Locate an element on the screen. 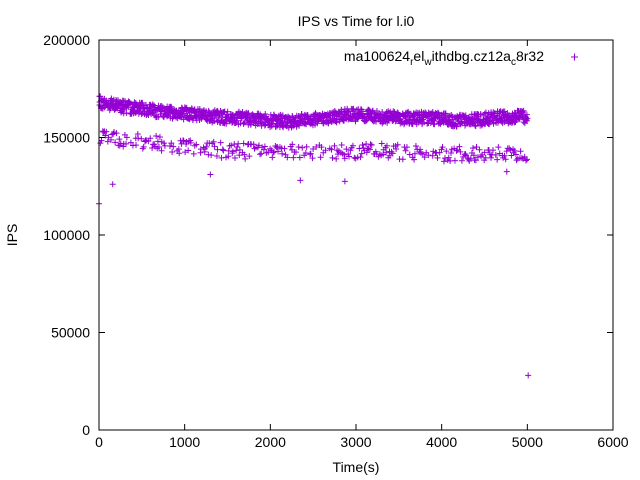 The width and height of the screenshot is (640, 480). legend-label-base: ma100624 is located at coordinates (377, 56).